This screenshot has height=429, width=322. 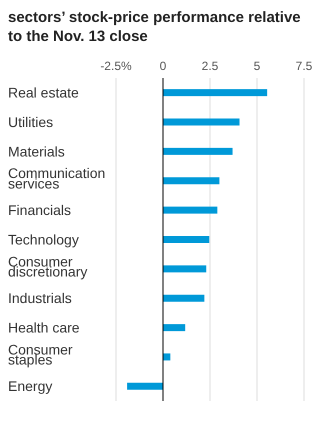 I want to click on y-tick-label: Materials, so click(x=36, y=151).